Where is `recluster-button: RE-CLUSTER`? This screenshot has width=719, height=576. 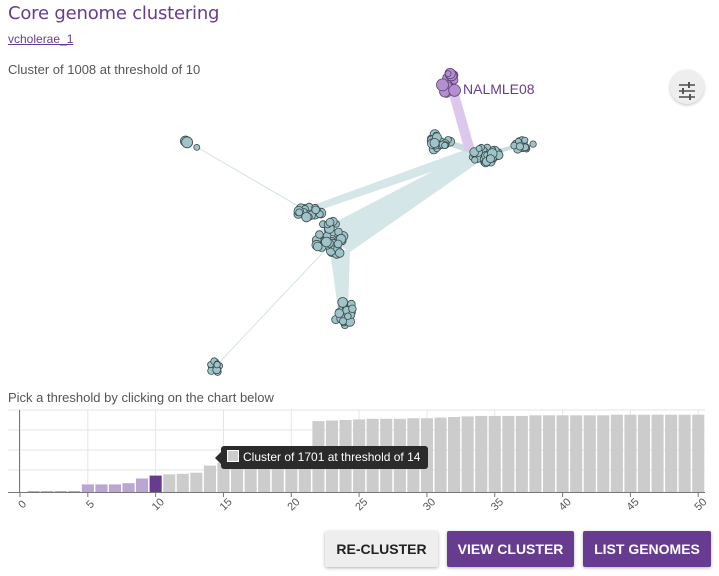 recluster-button: RE-CLUSTER is located at coordinates (381, 549).